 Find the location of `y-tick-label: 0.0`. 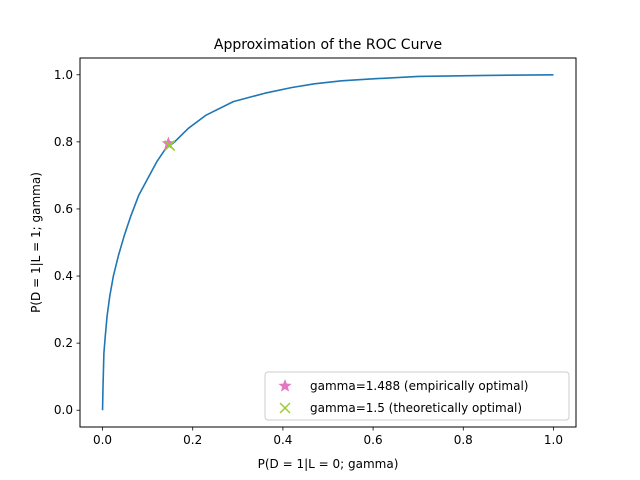

y-tick-label: 0.0 is located at coordinates (63, 410).